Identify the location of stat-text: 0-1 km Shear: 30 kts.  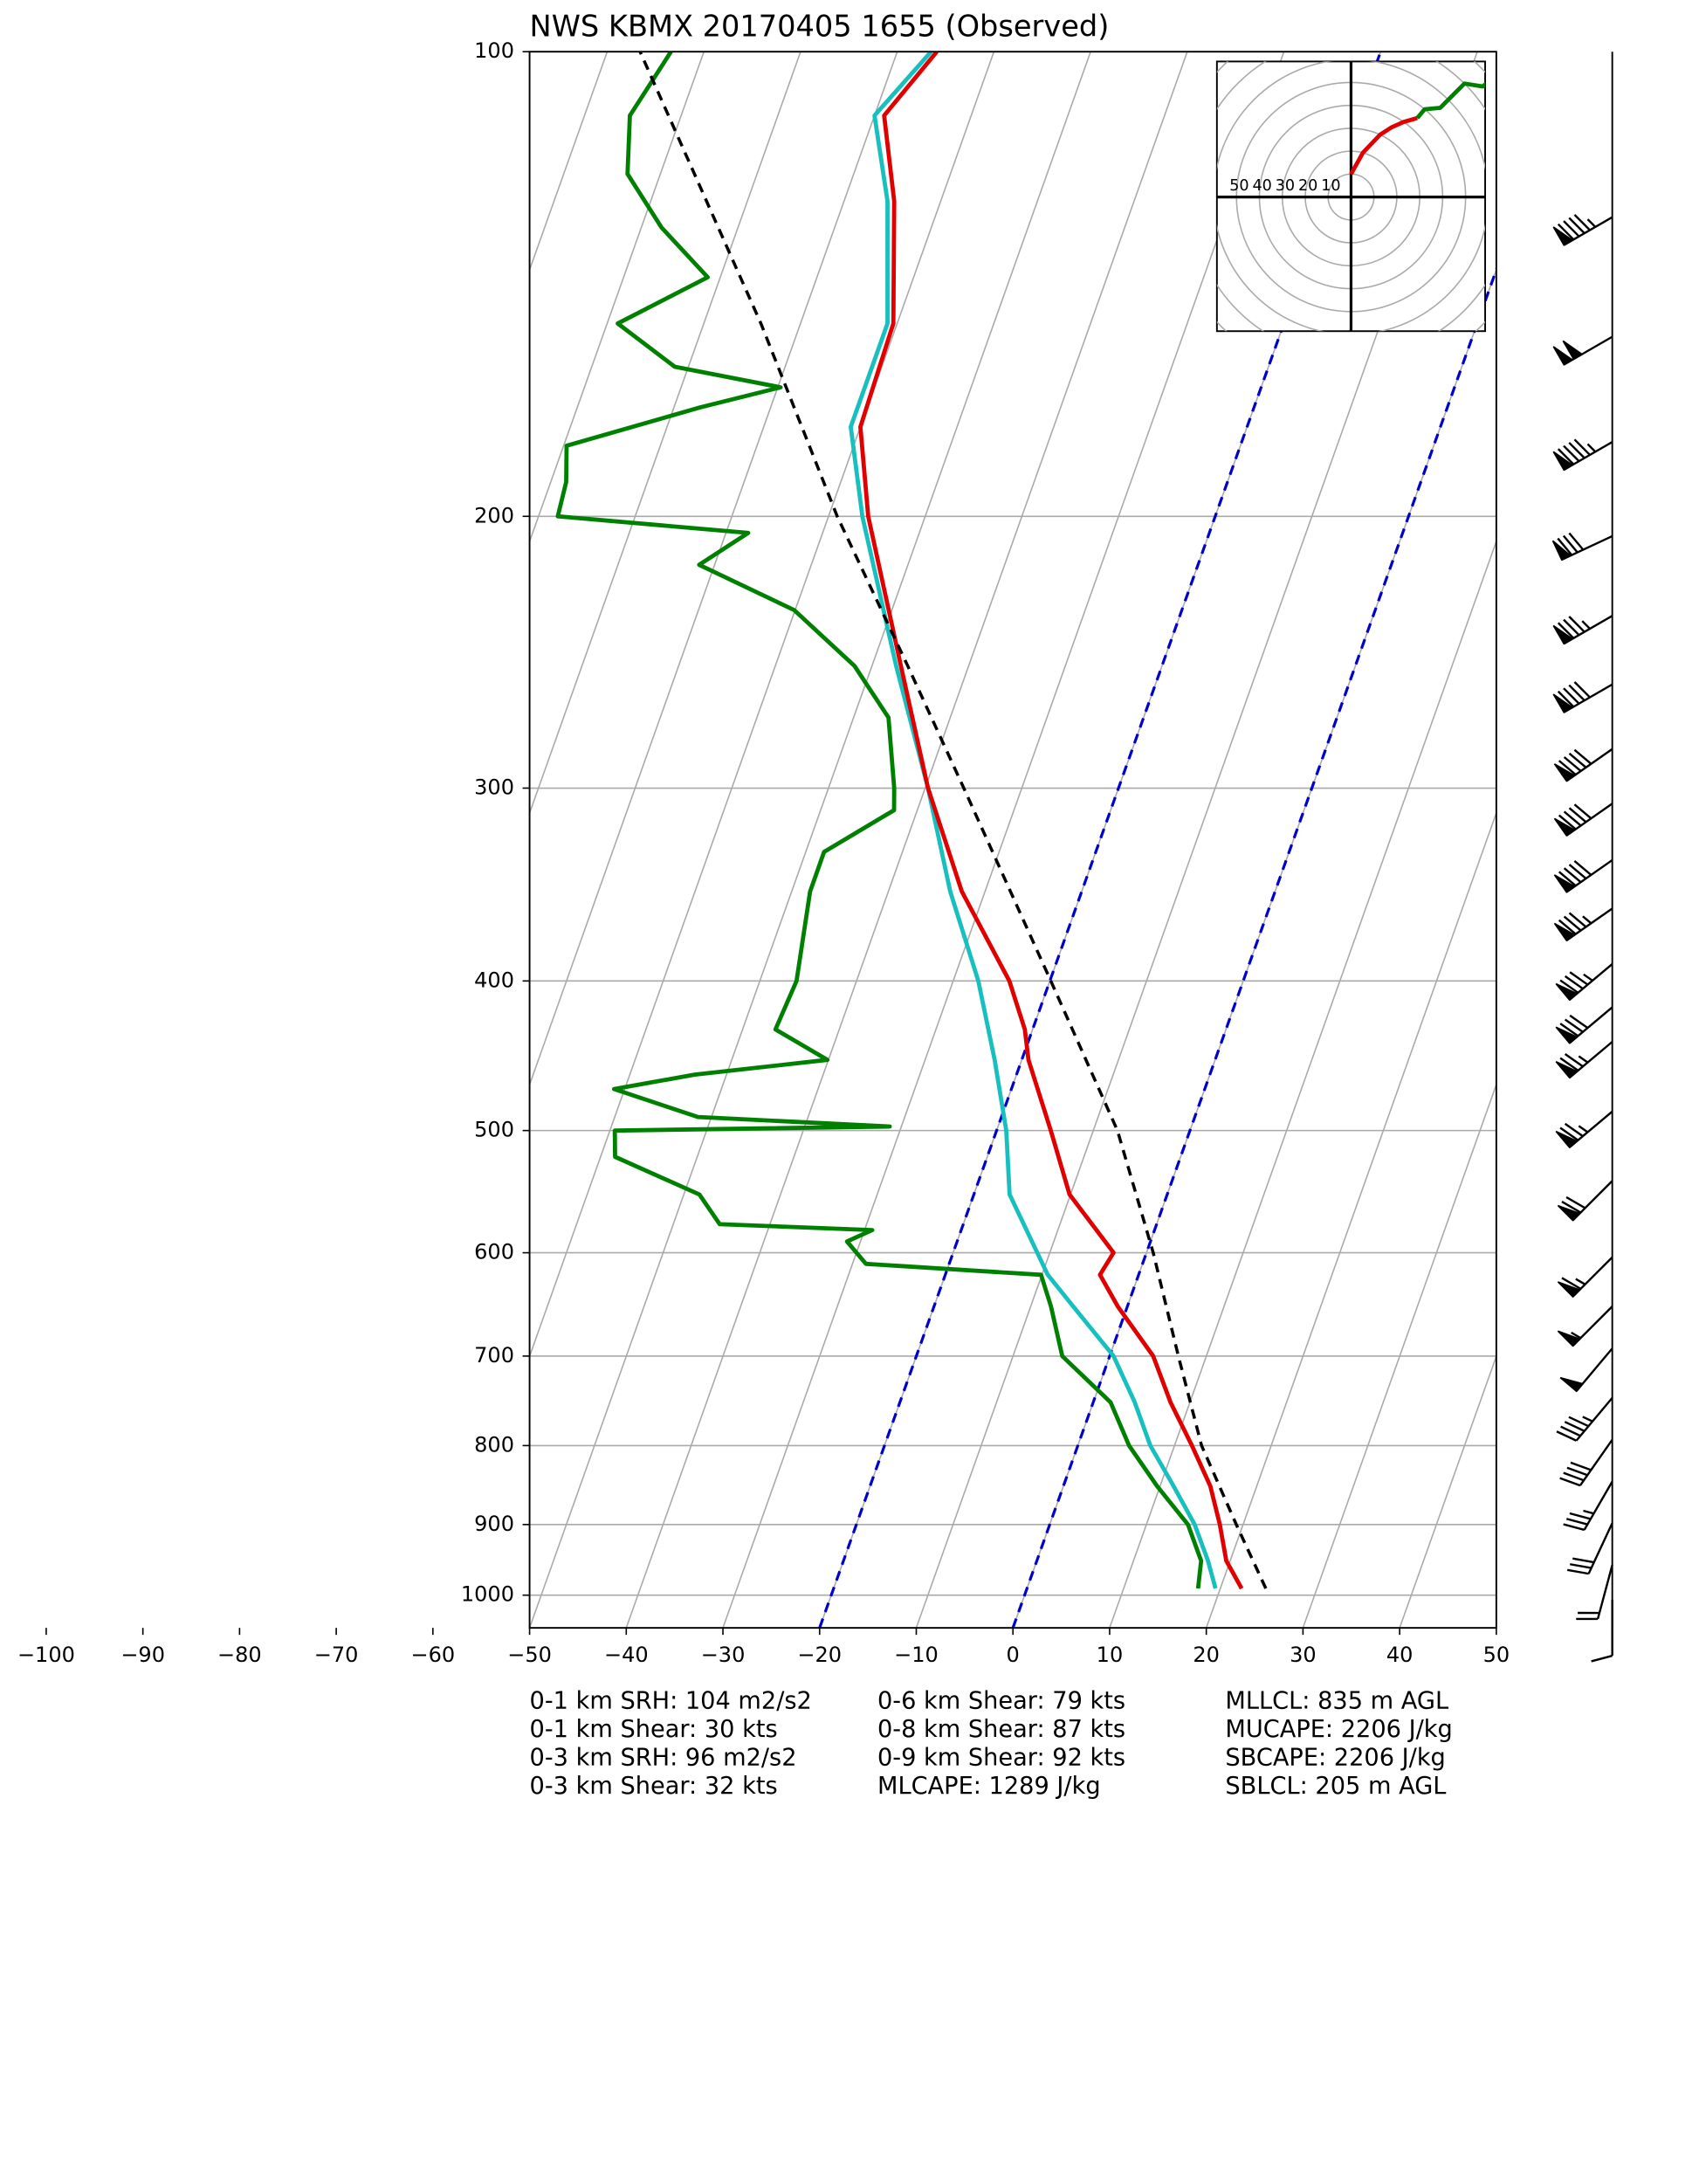
(654, 1729).